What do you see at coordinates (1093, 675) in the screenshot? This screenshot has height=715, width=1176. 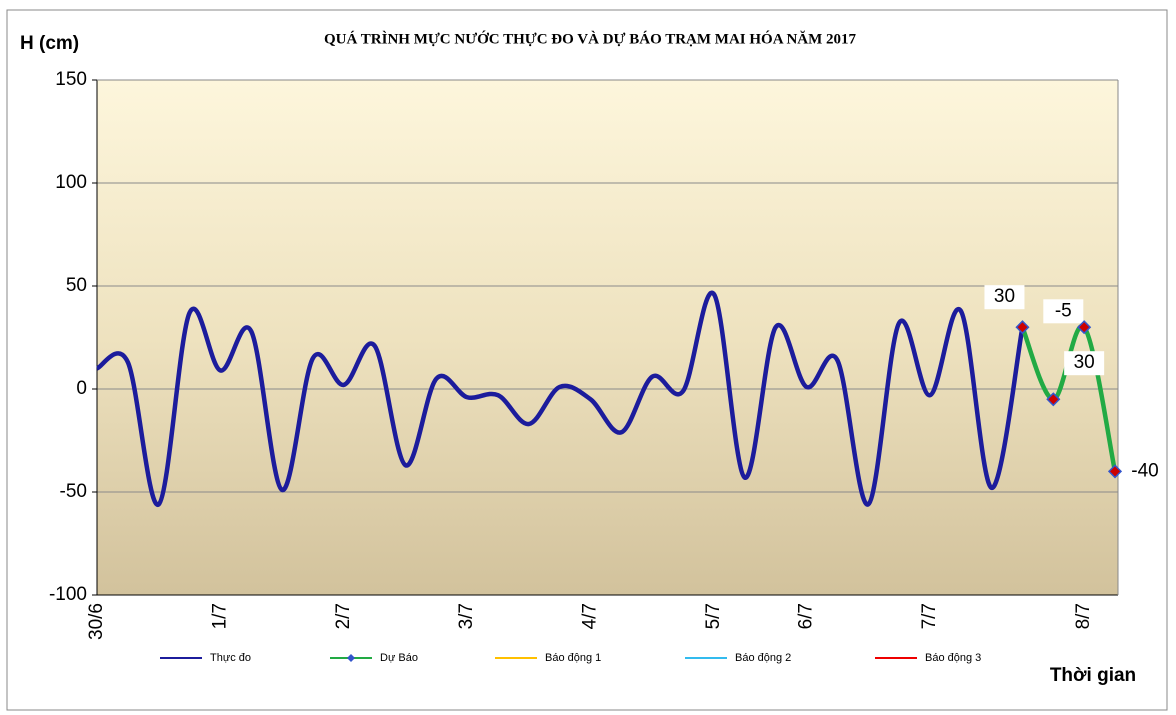 I see `x-axis-label: Thời gian` at bounding box center [1093, 675].